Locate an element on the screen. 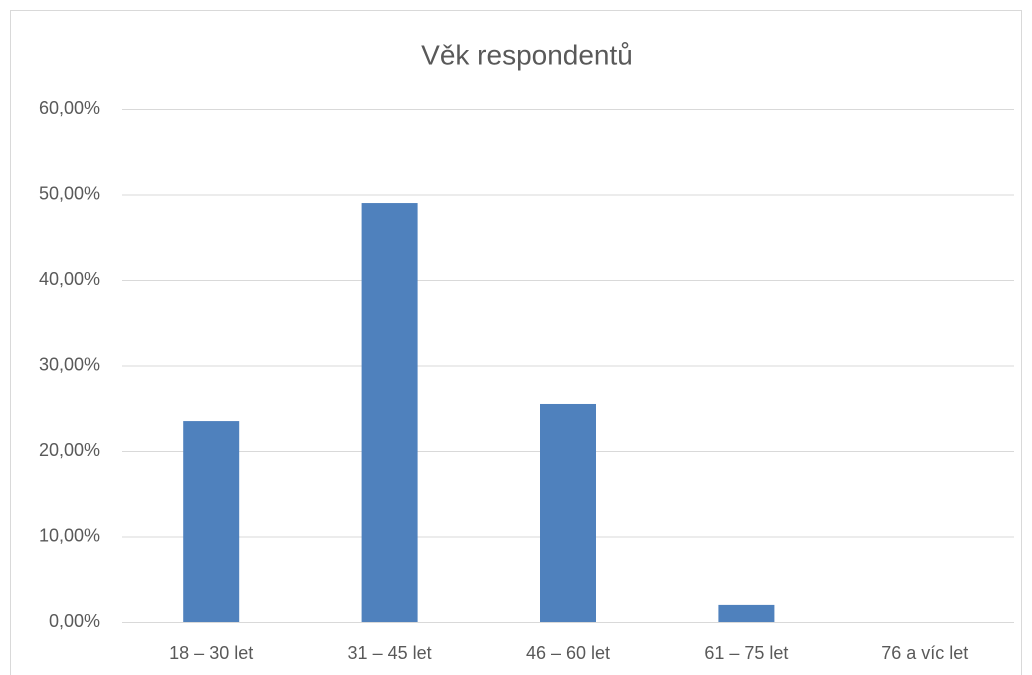 The height and width of the screenshot is (675, 1032). y-tick-label: 60,00% is located at coordinates (69, 108).